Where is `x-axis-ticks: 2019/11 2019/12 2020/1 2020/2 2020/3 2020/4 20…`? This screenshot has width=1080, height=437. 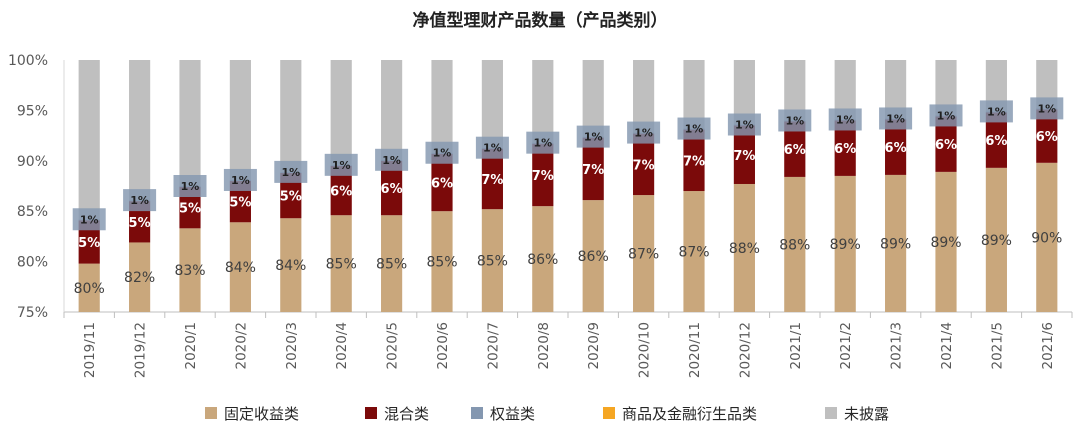 x-axis-ticks: 2019/11 2019/12 2020/1 2020/2 2020/3 2020/4 20… is located at coordinates (569, 350).